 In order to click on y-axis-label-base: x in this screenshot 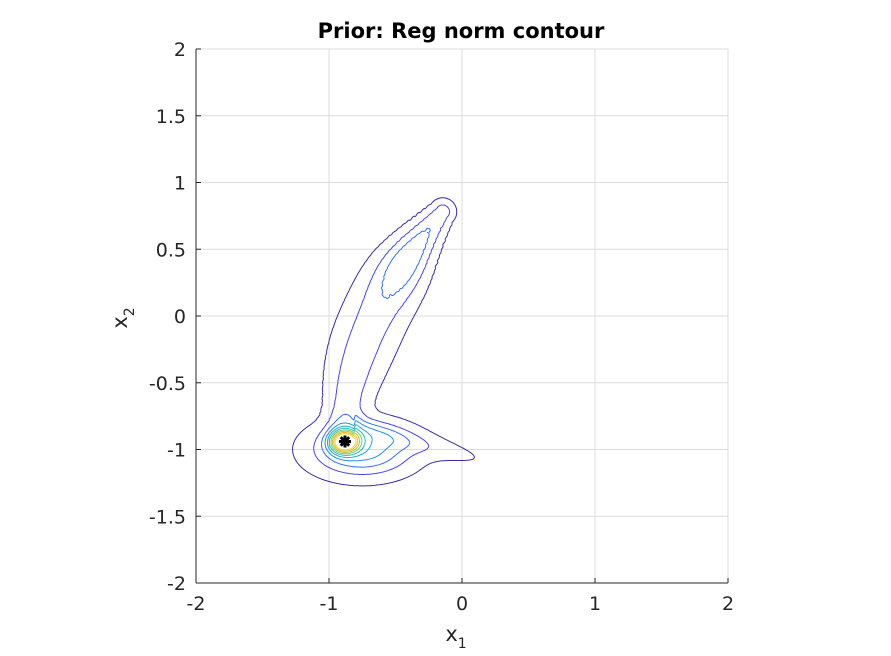, I will do `click(120, 322)`.